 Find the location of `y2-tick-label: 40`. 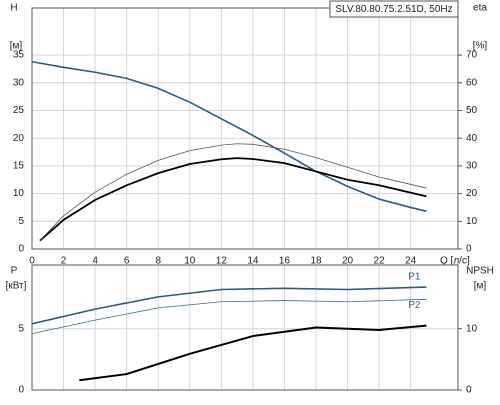

y2-tick-label: 40 is located at coordinates (472, 138).